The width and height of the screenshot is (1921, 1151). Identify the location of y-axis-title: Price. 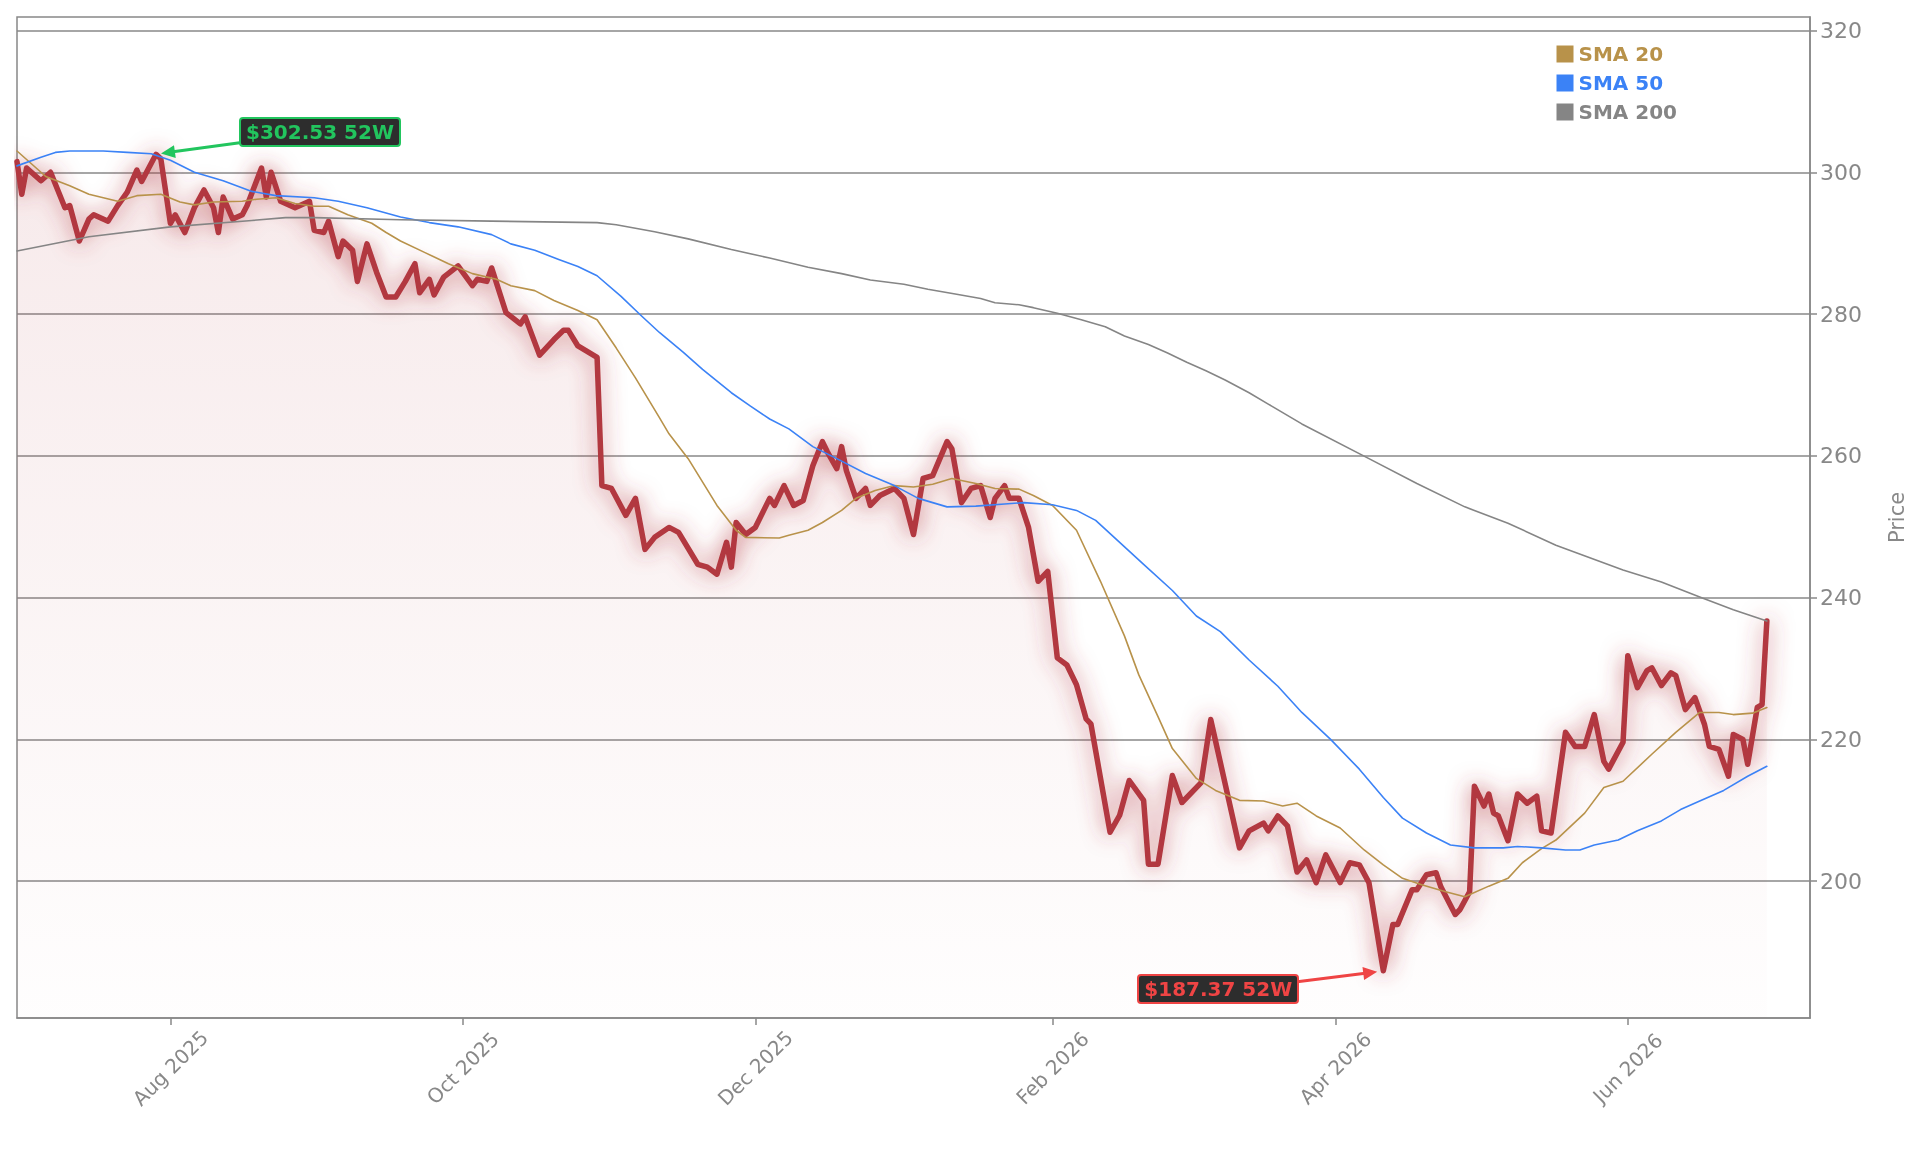
(1896, 517).